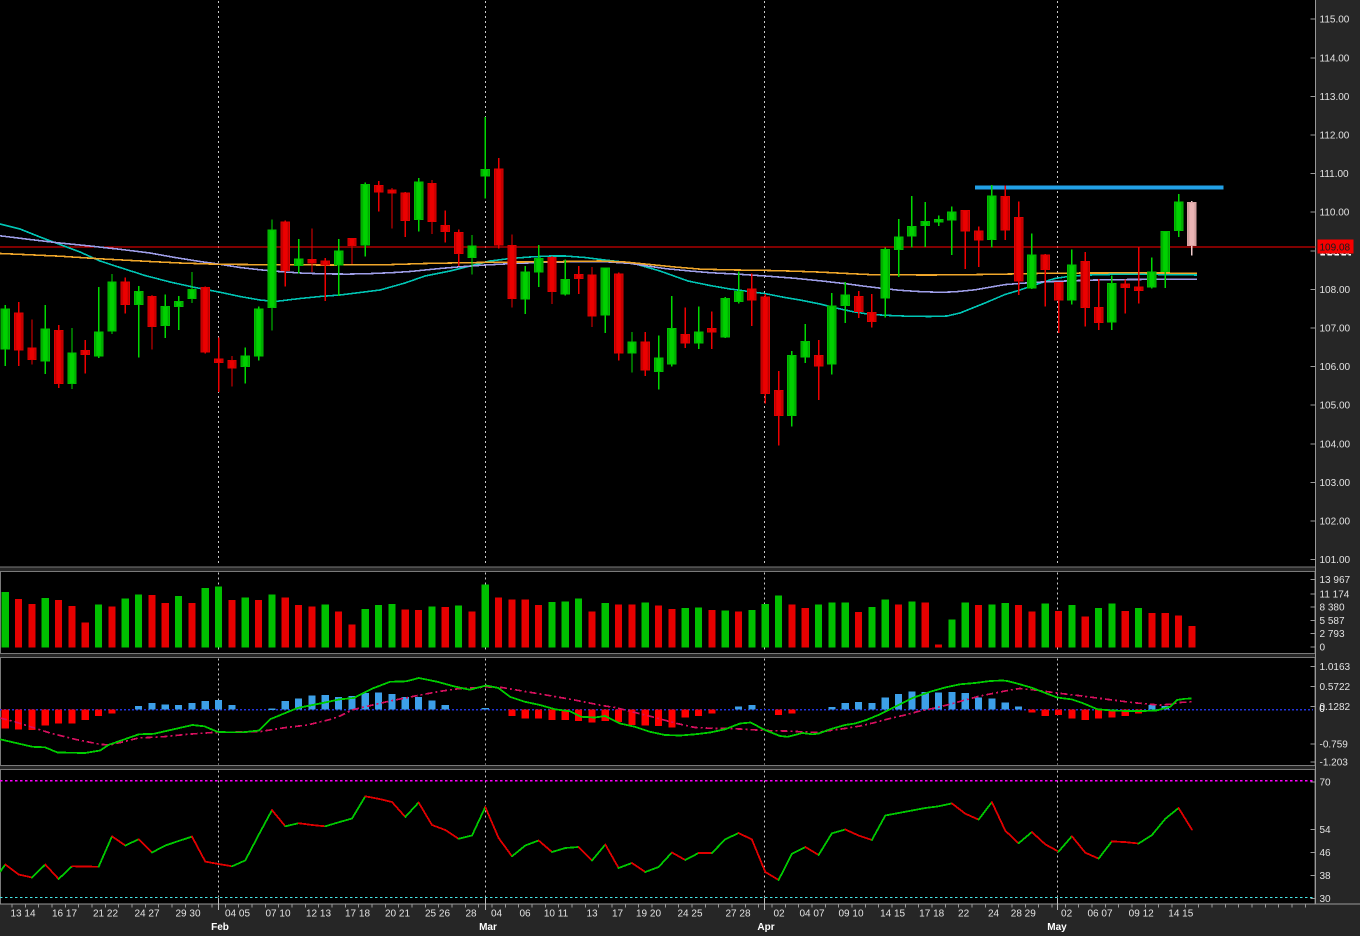 Image resolution: width=1360 pixels, height=936 pixels. What do you see at coordinates (765, 927) in the screenshot?
I see `svg-text: Apr` at bounding box center [765, 927].